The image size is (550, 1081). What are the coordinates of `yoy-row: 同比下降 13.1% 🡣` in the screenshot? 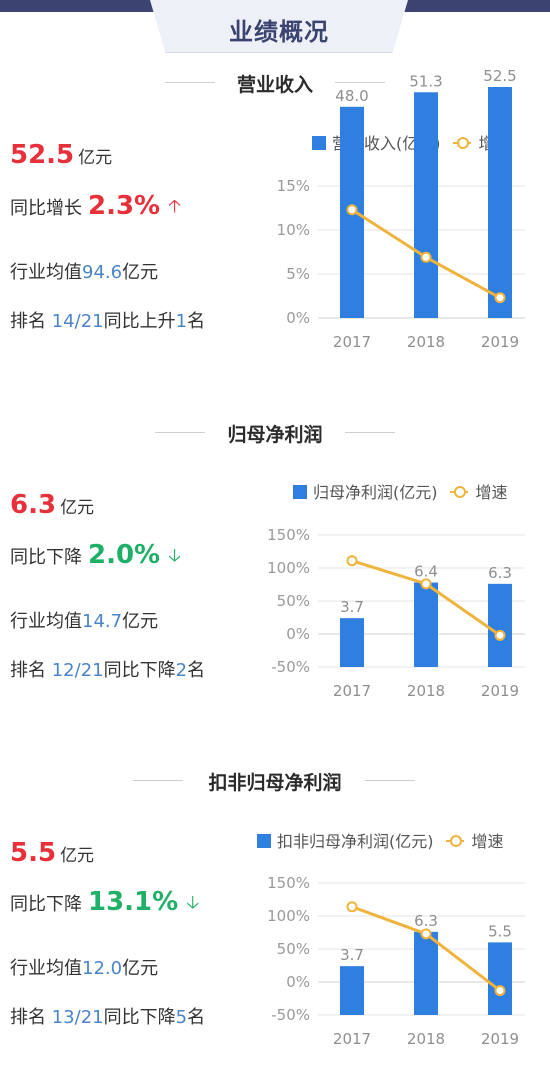 It's located at (104, 903).